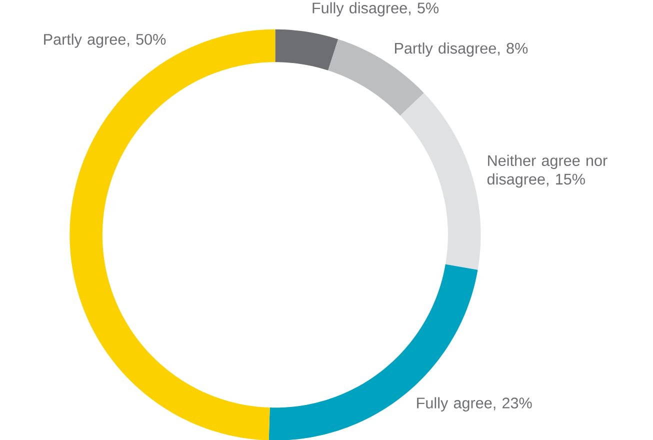 The height and width of the screenshot is (440, 653). What do you see at coordinates (461, 49) in the screenshot?
I see `slice-label: Partly disagree, 8%` at bounding box center [461, 49].